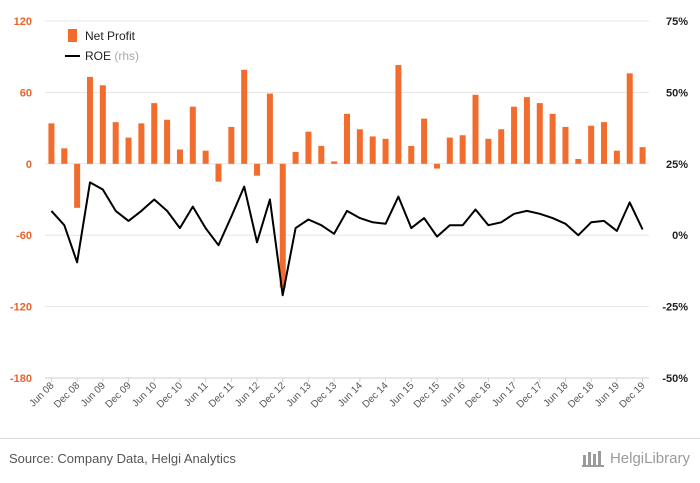  What do you see at coordinates (633, 395) in the screenshot?
I see `x-tick-label: Dec 19` at bounding box center [633, 395].